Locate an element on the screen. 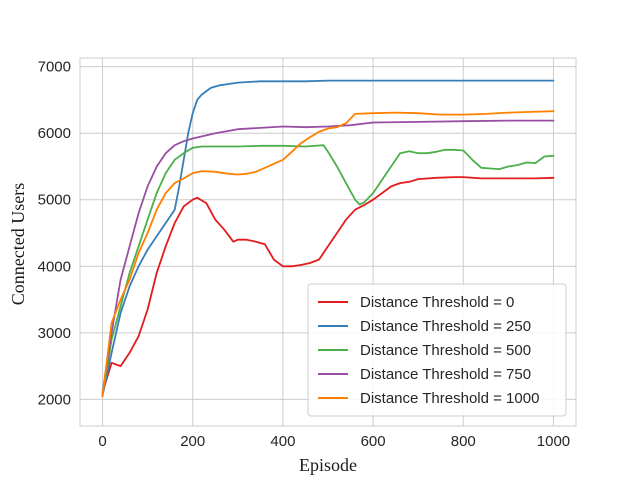 The image size is (640, 480). legend-box is located at coordinates (437, 350).